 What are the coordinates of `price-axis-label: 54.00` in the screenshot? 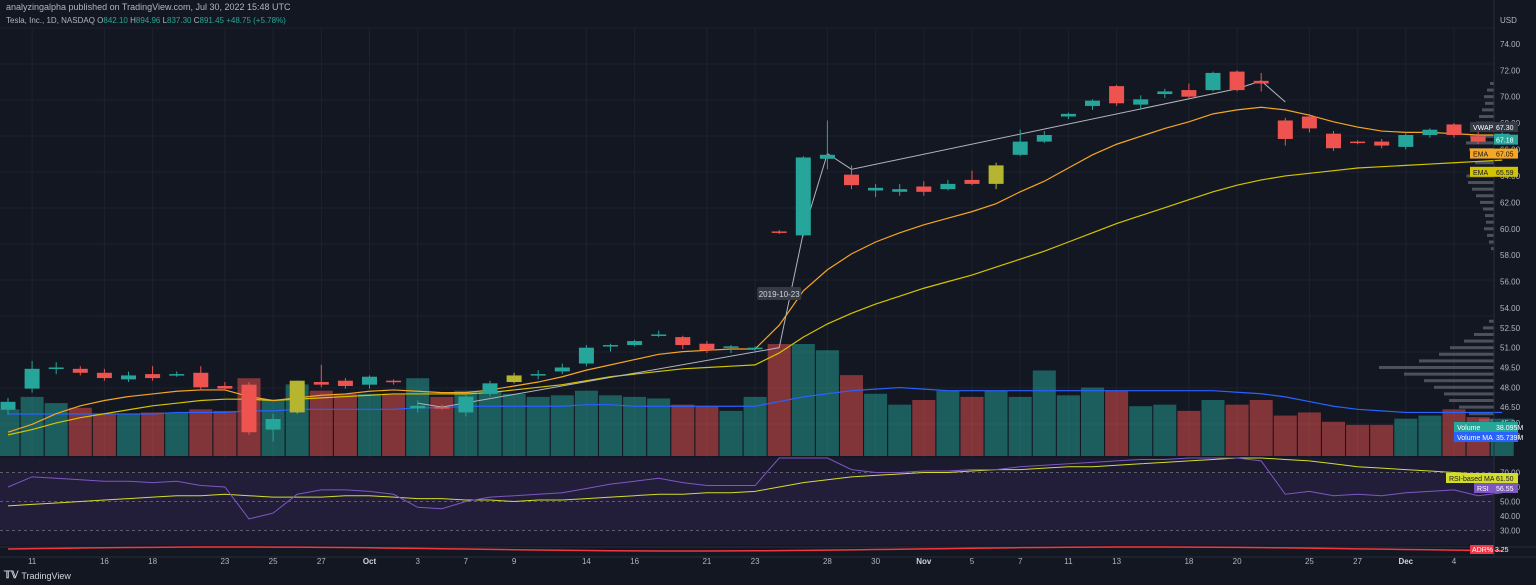 It's located at (1510, 308).